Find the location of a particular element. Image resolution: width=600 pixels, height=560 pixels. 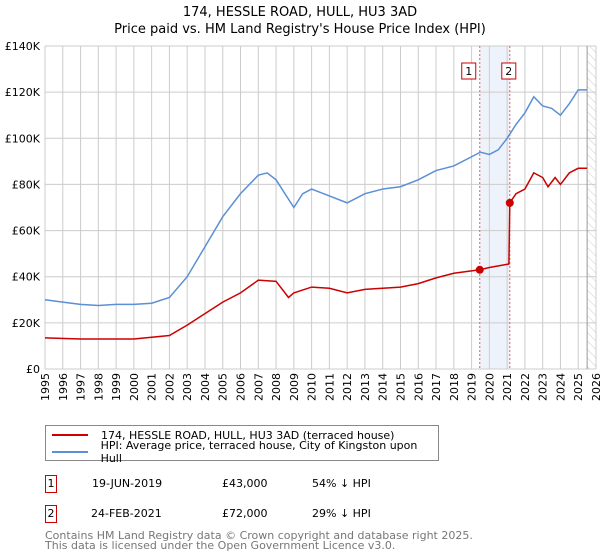

x-tick-label: 2023 is located at coordinates (543, 387).